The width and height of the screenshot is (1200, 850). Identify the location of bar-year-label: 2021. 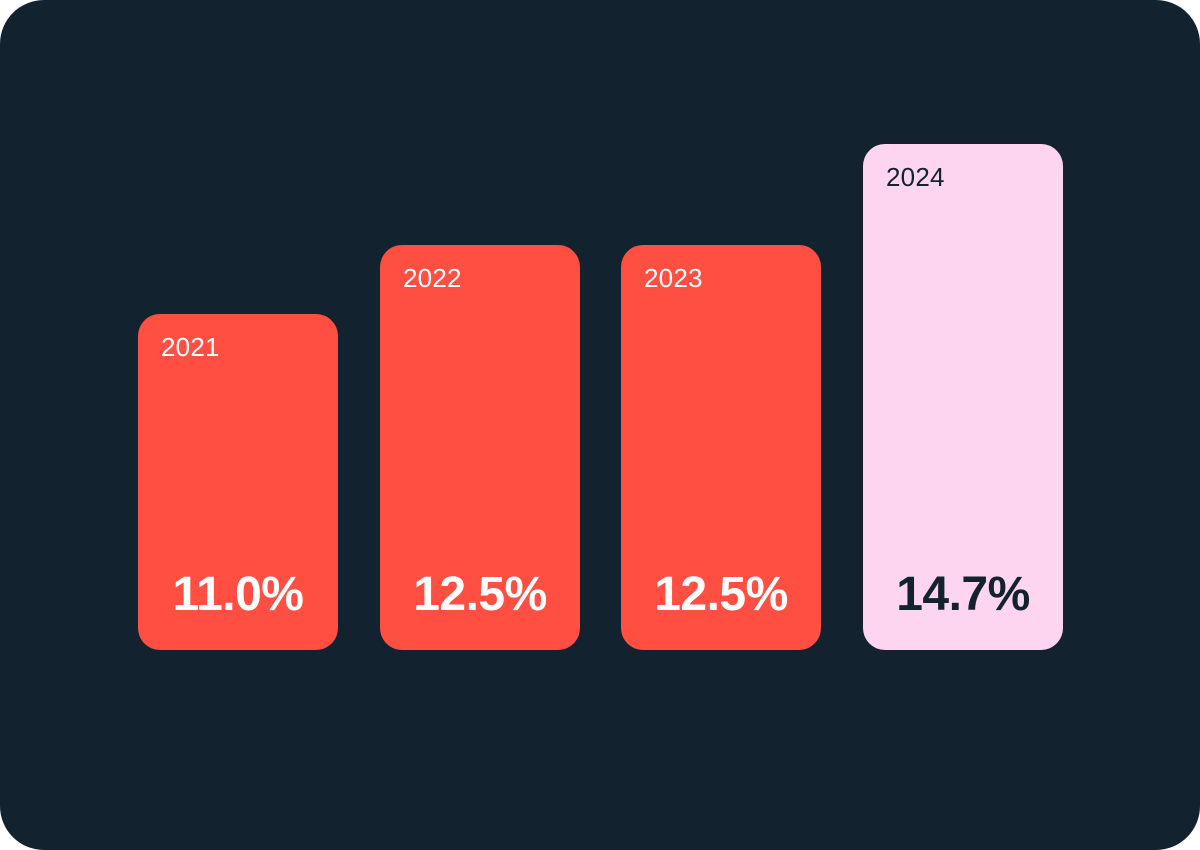
(190, 347).